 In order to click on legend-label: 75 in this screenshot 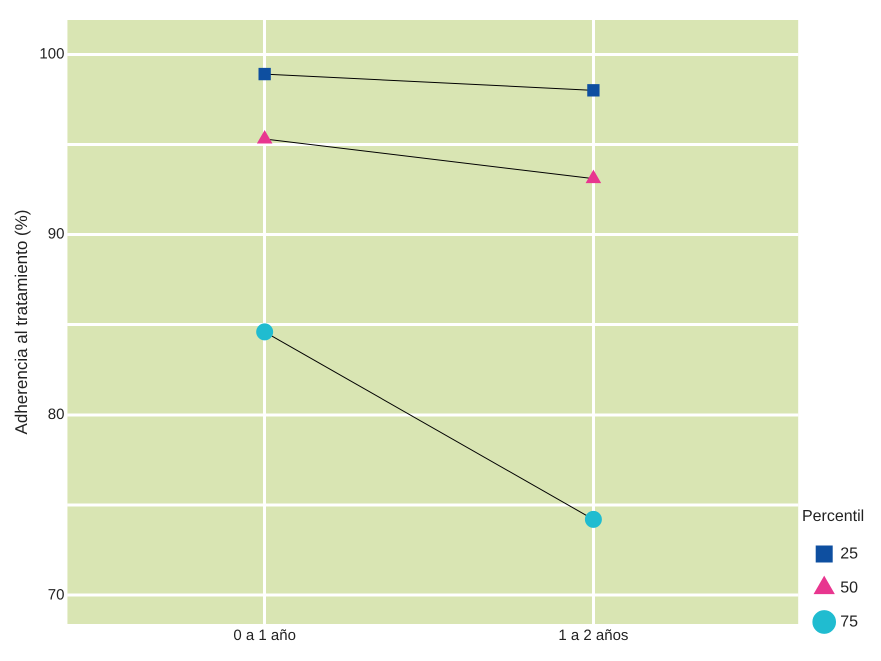, I will do `click(849, 621)`.